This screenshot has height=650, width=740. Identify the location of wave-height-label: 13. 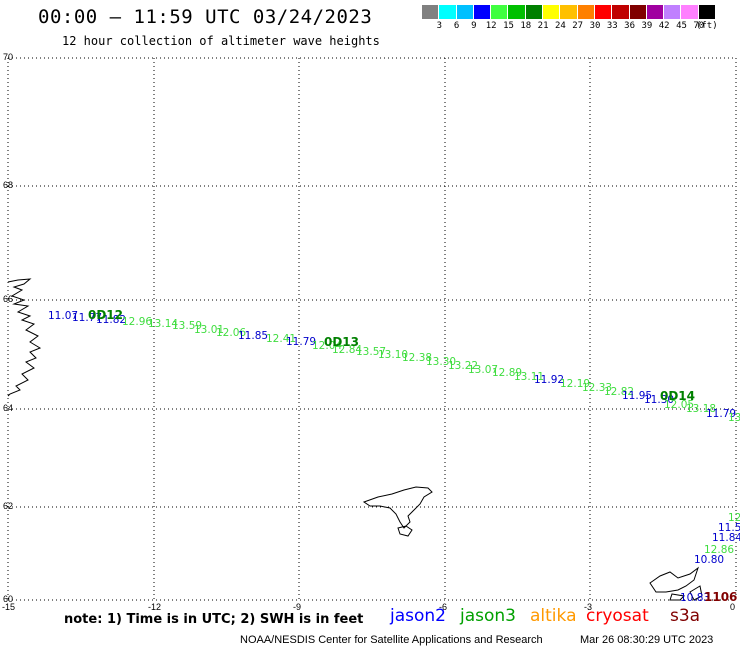
(734, 418).